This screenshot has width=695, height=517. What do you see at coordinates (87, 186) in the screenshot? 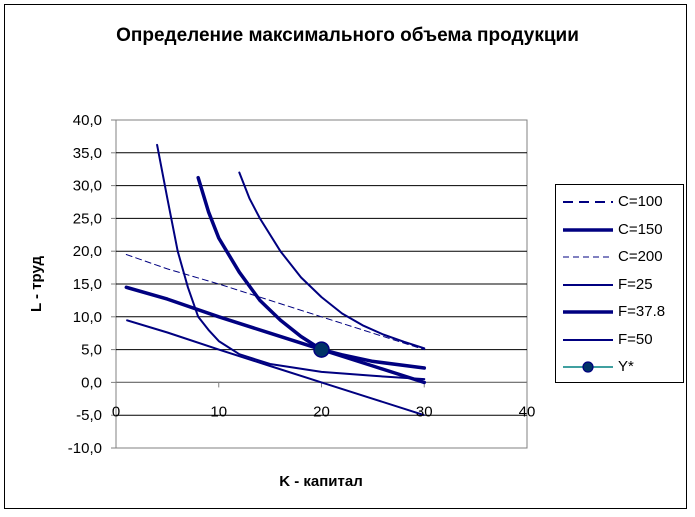
I see `y-tick-label: 30,0` at bounding box center [87, 186].